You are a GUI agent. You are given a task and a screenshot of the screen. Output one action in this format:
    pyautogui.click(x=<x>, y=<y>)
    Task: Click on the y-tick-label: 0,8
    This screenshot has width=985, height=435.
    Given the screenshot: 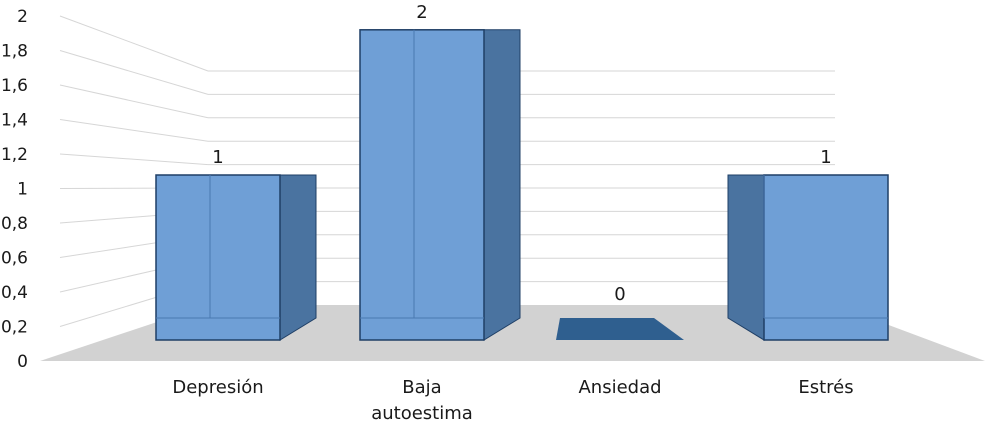 What is the action you would take?
    pyautogui.click(x=14, y=224)
    